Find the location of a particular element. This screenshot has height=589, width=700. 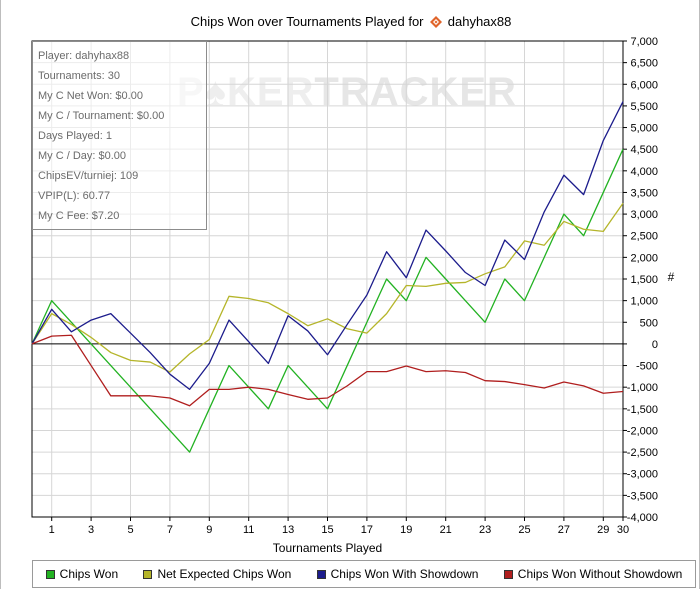

x-tick-label: 17 is located at coordinates (367, 530).